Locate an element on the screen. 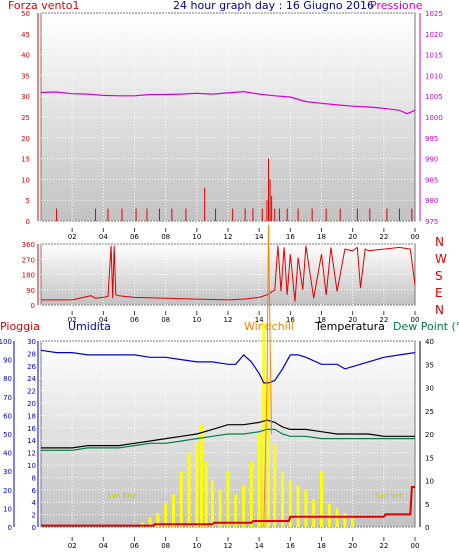 The image size is (459, 555). wind-axis-tick-label: 35 is located at coordinates (25, 76).